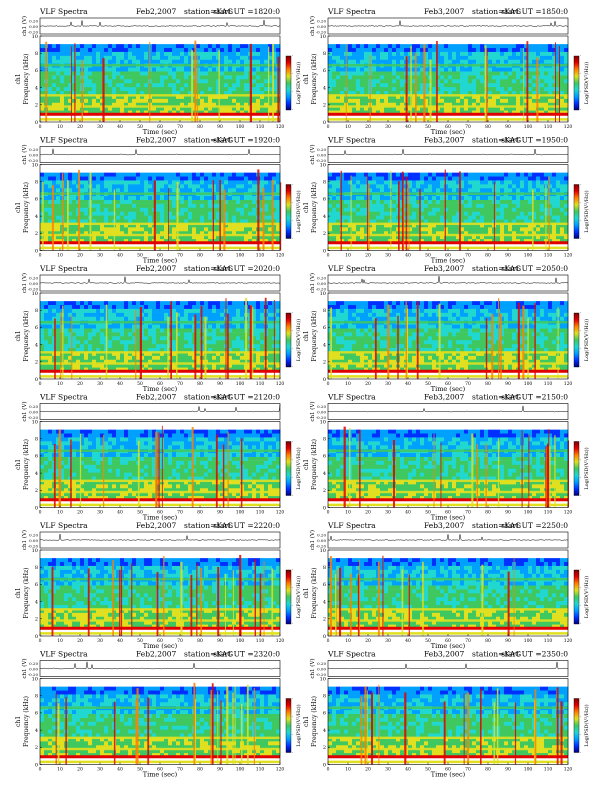  What do you see at coordinates (120, 256) in the screenshot?
I see `time-tick-label: 40` at bounding box center [120, 256].